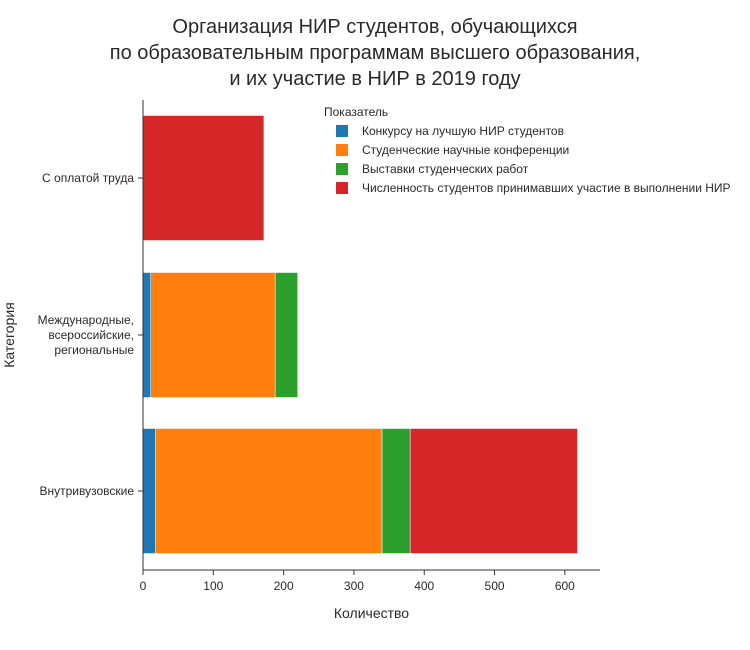 The image size is (750, 650). Describe the element at coordinates (143, 586) in the screenshot. I see `x-tick-label: 0` at that location.